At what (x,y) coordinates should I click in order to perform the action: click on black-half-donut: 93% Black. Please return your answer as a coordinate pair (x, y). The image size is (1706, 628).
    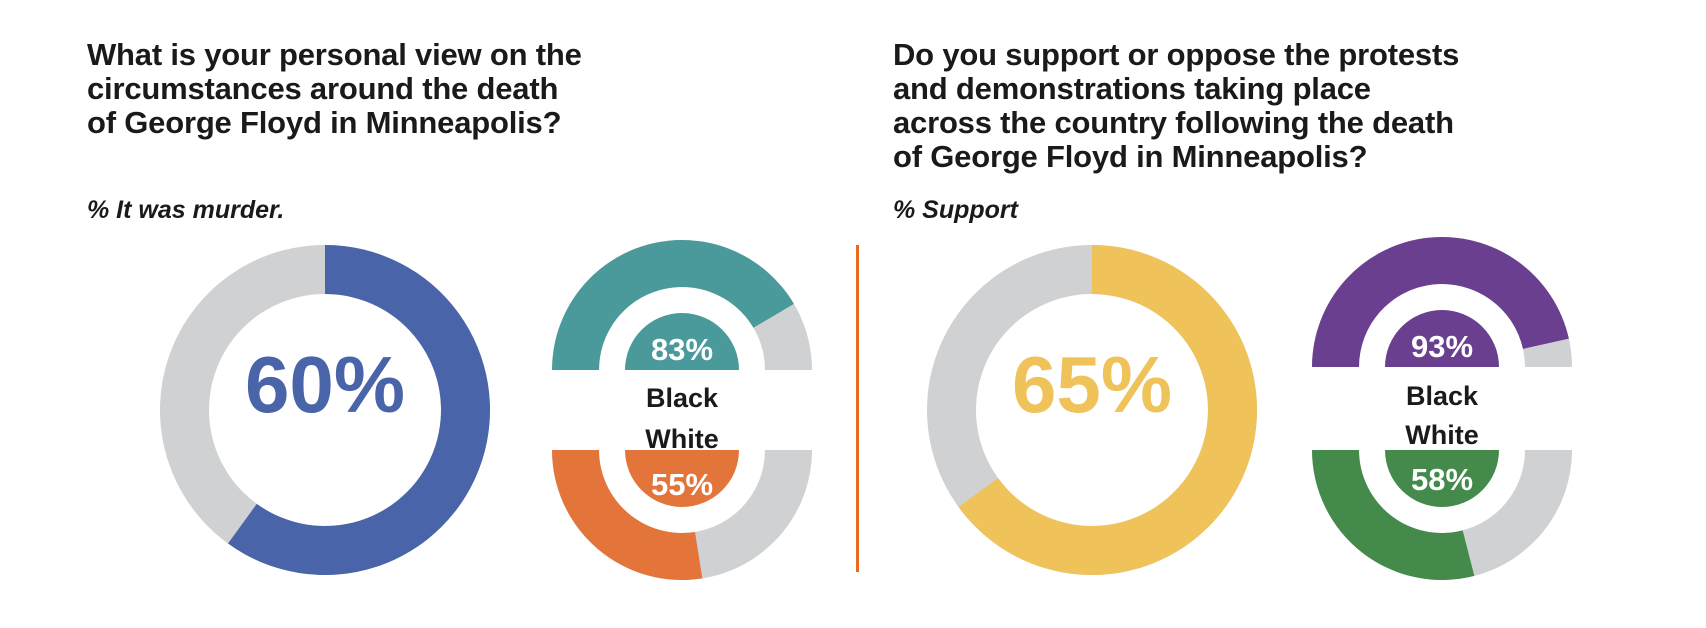
    Looking at the image, I should click on (1442, 323).